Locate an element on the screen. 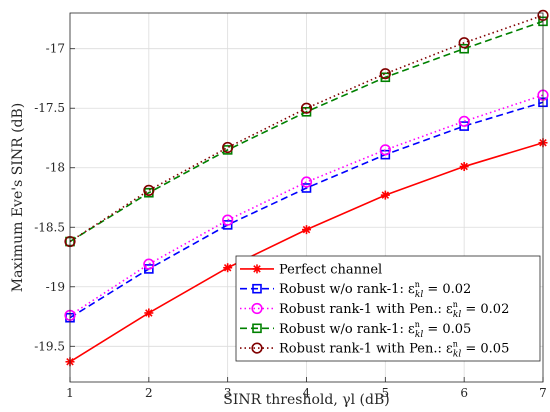  y-tick-label: -18 is located at coordinates (55, 168).